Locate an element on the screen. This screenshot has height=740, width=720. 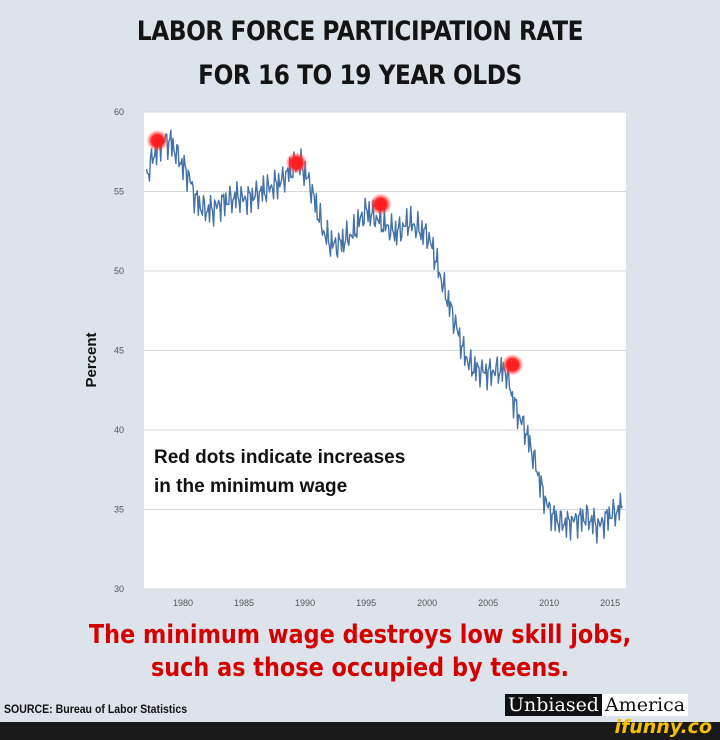
brand-part-2: America is located at coordinates (645, 705).